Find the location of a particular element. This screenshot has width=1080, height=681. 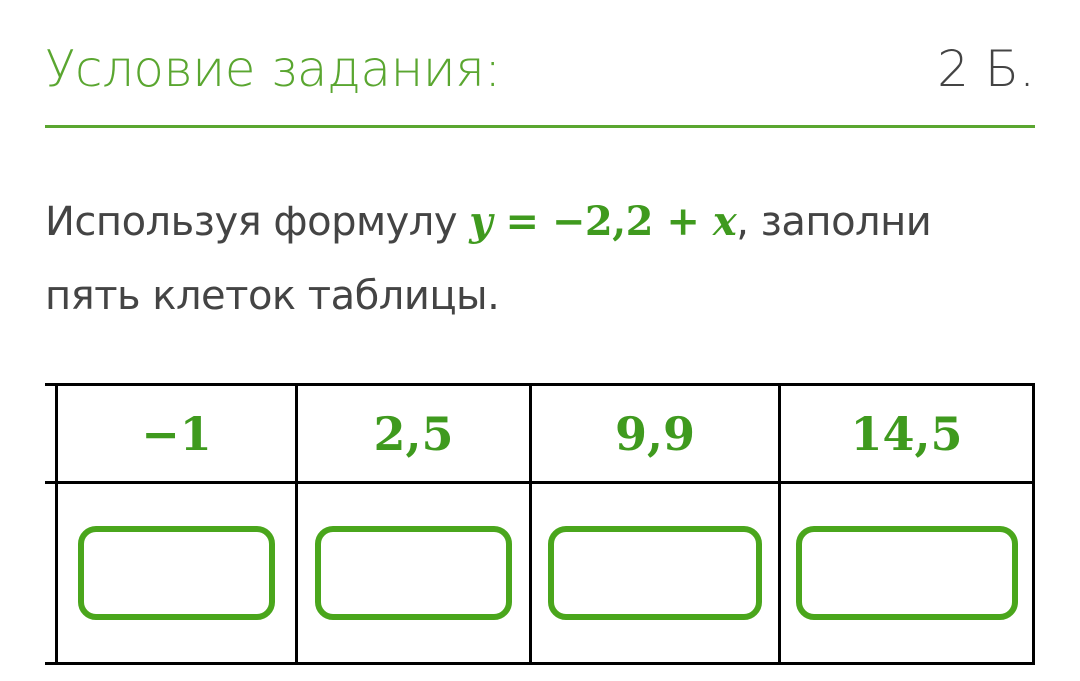

formula-x: x is located at coordinates (724, 221).